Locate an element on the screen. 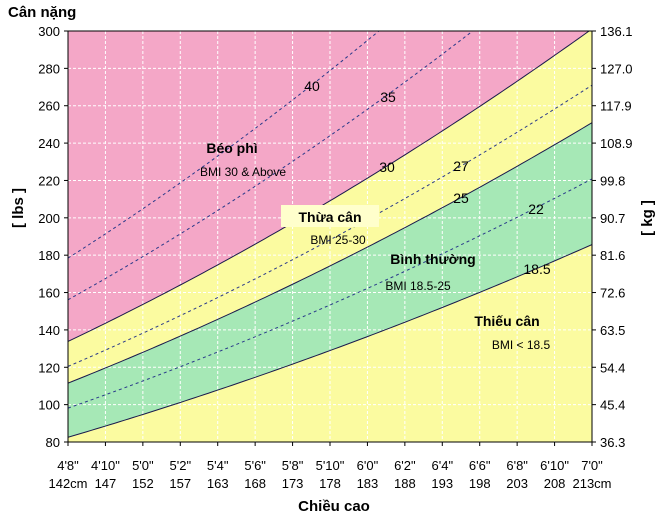  y-tick-label-kg: 127.0 is located at coordinates (616, 68).